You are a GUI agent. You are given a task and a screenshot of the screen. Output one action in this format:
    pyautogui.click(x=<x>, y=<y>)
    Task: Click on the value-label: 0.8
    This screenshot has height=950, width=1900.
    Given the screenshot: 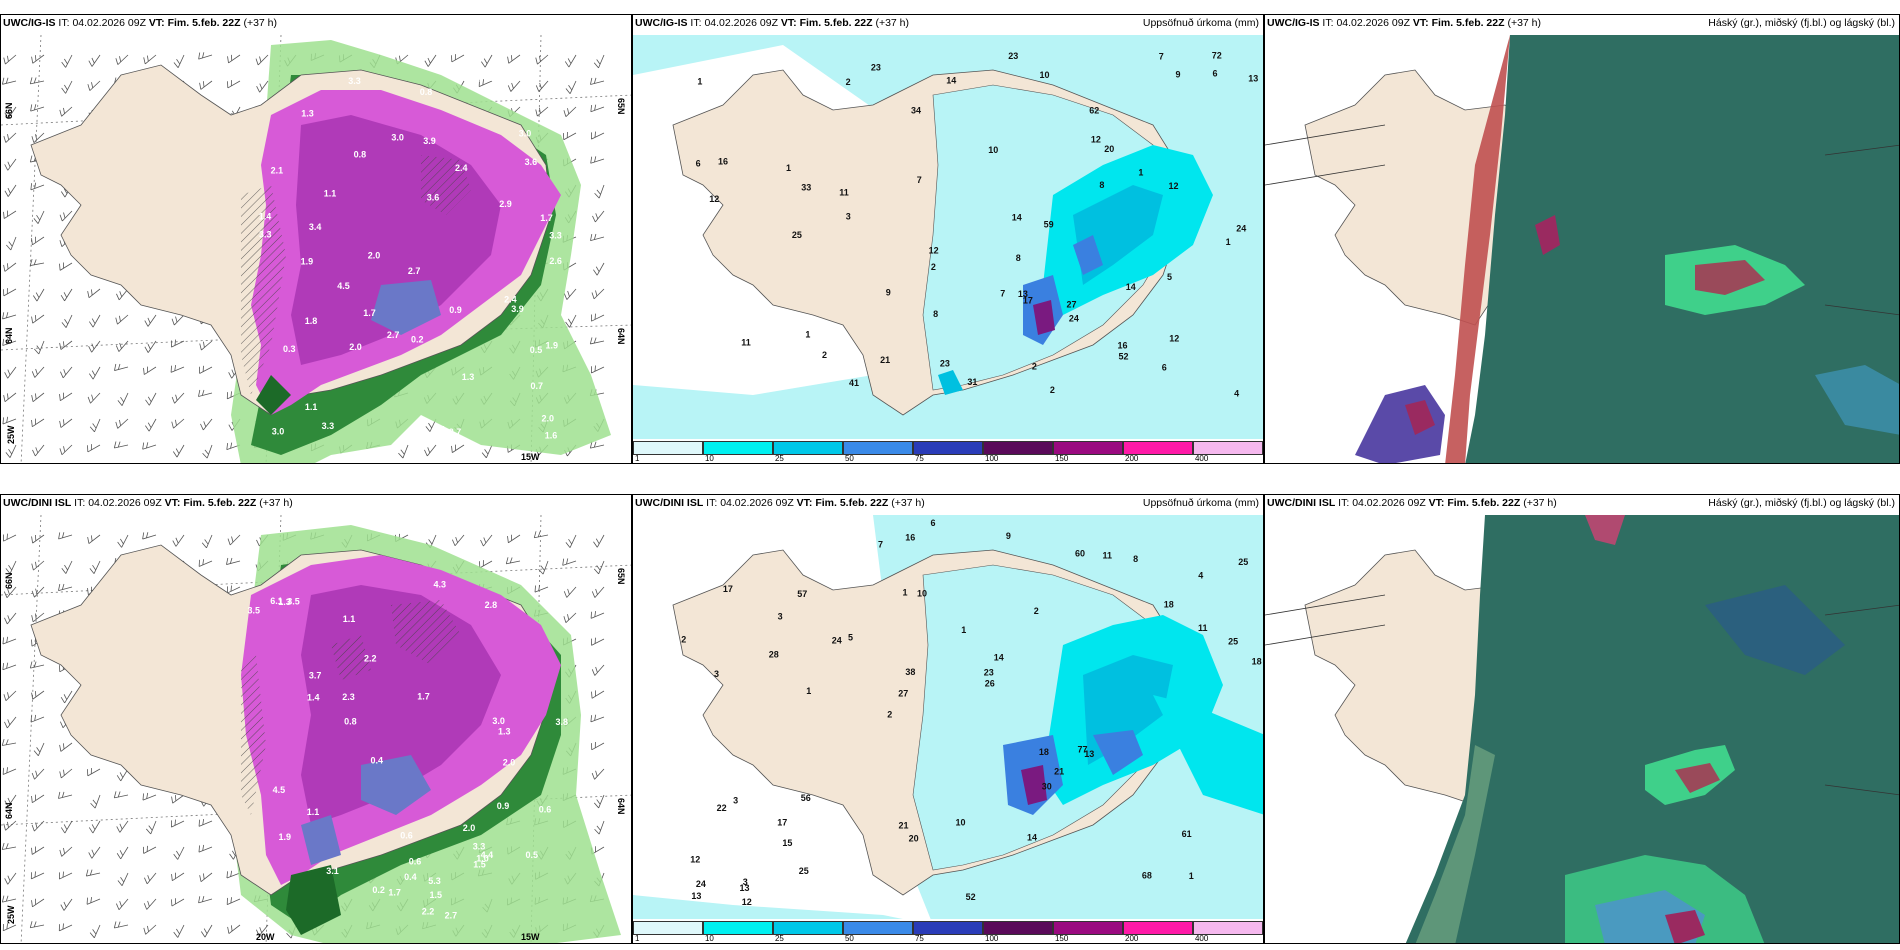 What is the action you would take?
    pyautogui.click(x=426, y=92)
    